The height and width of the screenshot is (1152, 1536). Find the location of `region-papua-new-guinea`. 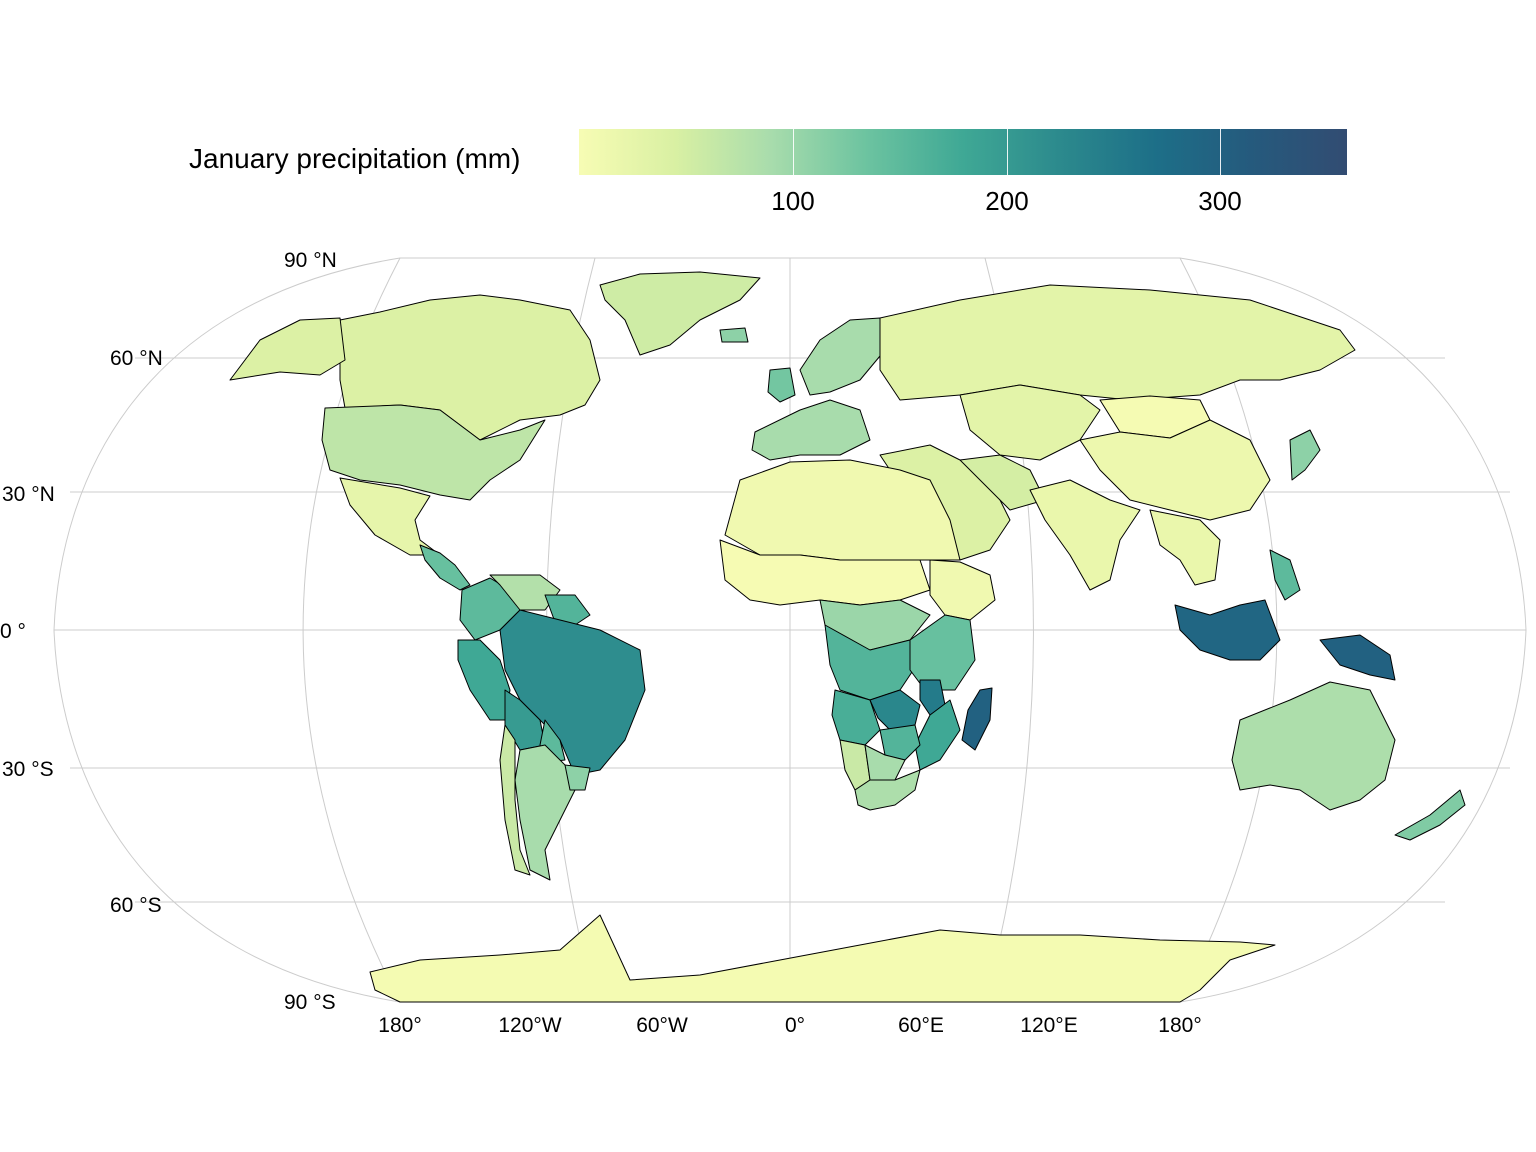

region-papua-new-guinea is located at coordinates (1357, 657).